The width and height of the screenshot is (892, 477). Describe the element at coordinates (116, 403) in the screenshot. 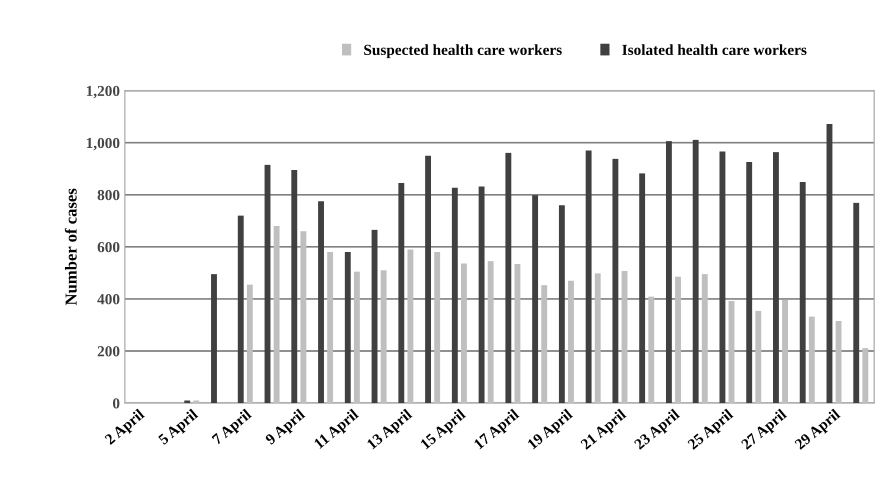

I see `y-tick-label: 0` at that location.